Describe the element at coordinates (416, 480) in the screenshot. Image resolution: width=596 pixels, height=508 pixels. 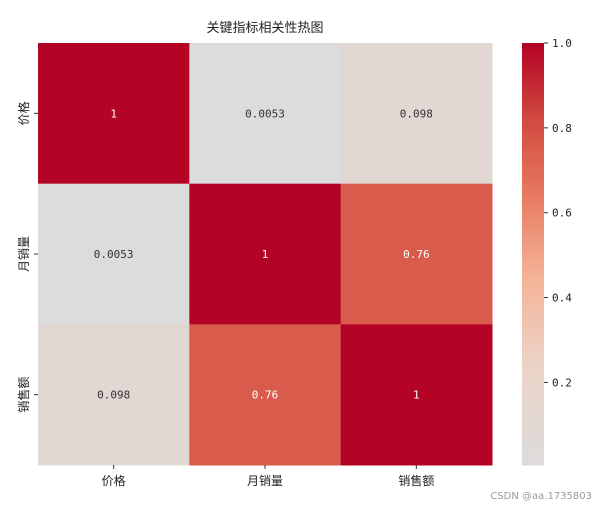
I see `x-tick-label: 销售额` at that location.